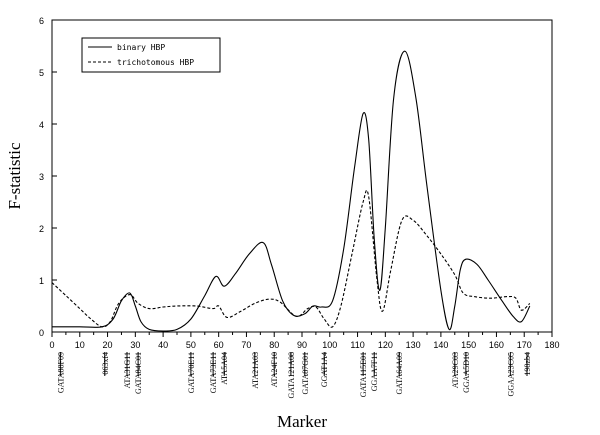  I want to click on marker-label: GGAA7F11, so click(374, 371).